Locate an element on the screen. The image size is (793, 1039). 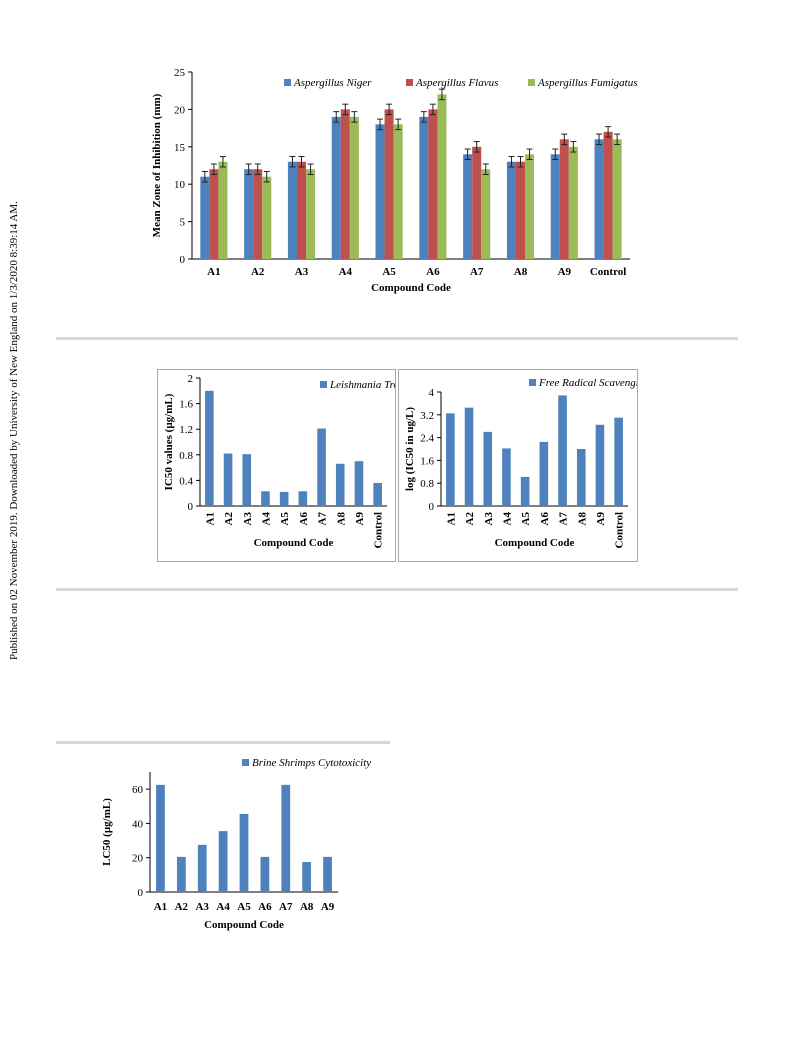
y-tick-label: 2.4 is located at coordinates (427, 439).